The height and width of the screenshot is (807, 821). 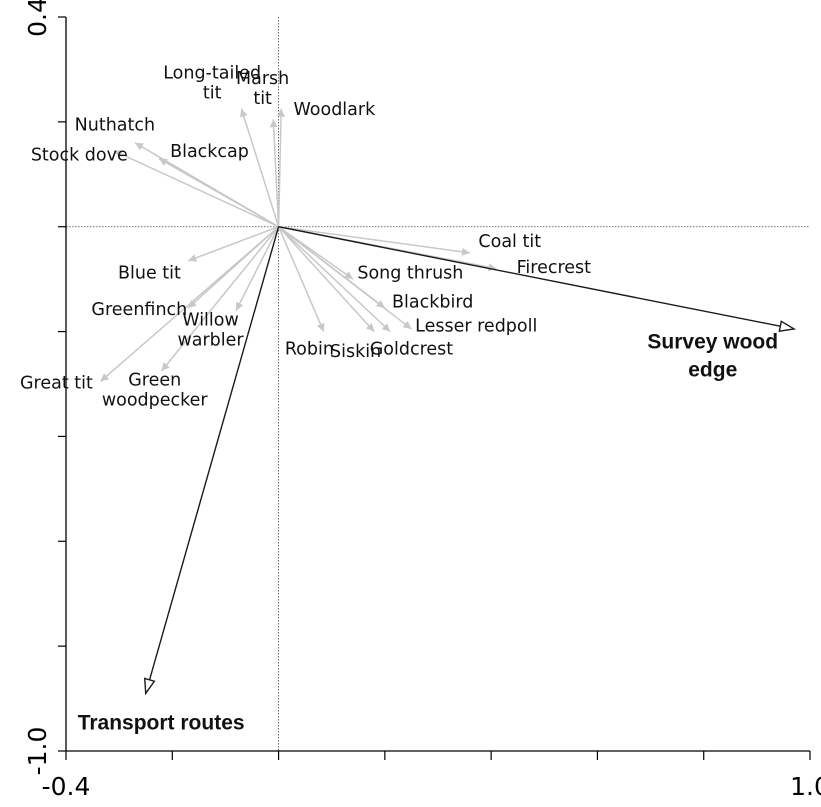 What do you see at coordinates (805, 786) in the screenshot?
I see `x-tick-label: 1.0` at bounding box center [805, 786].